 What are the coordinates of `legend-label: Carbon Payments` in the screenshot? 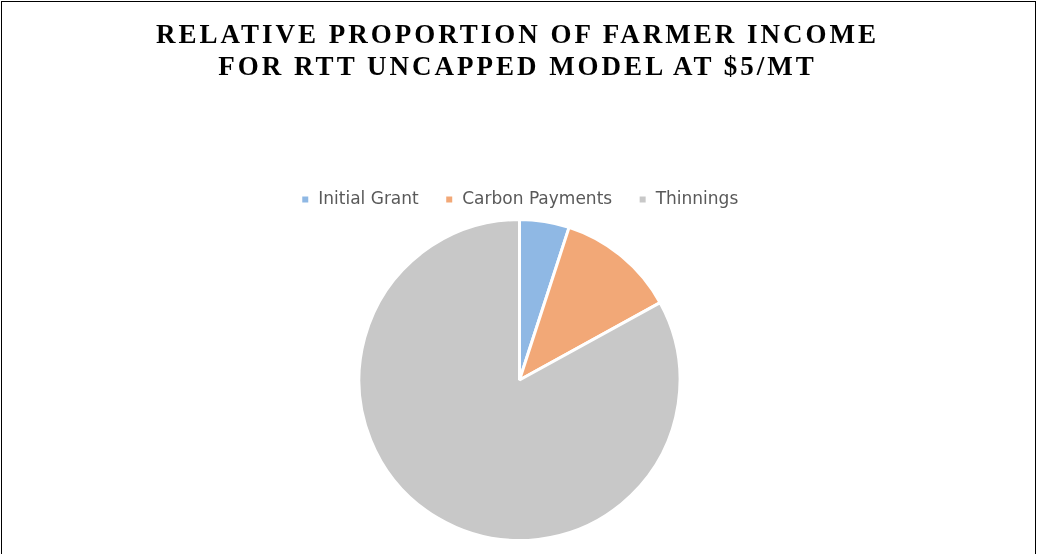 It's located at (537, 197).